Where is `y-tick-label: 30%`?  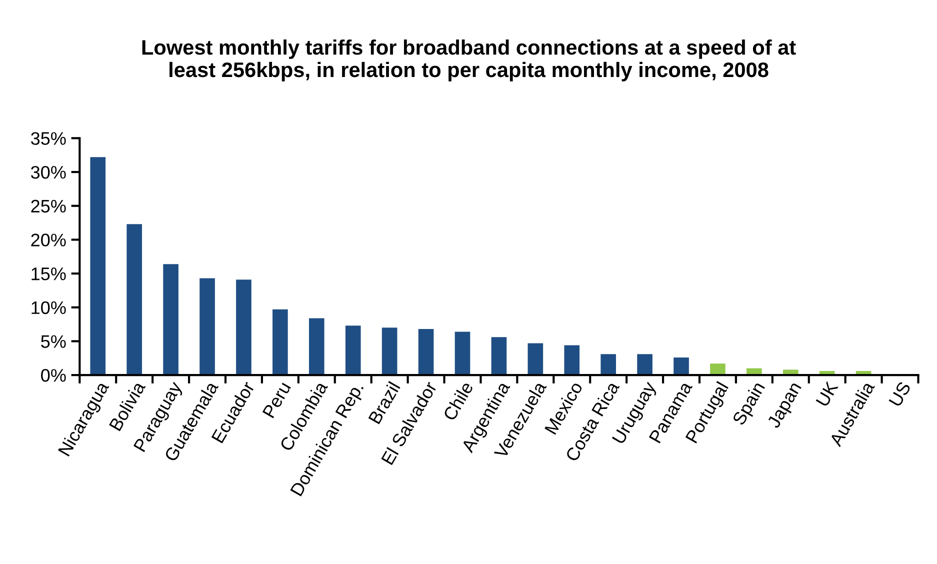 y-tick-label: 30% is located at coordinates (48, 172).